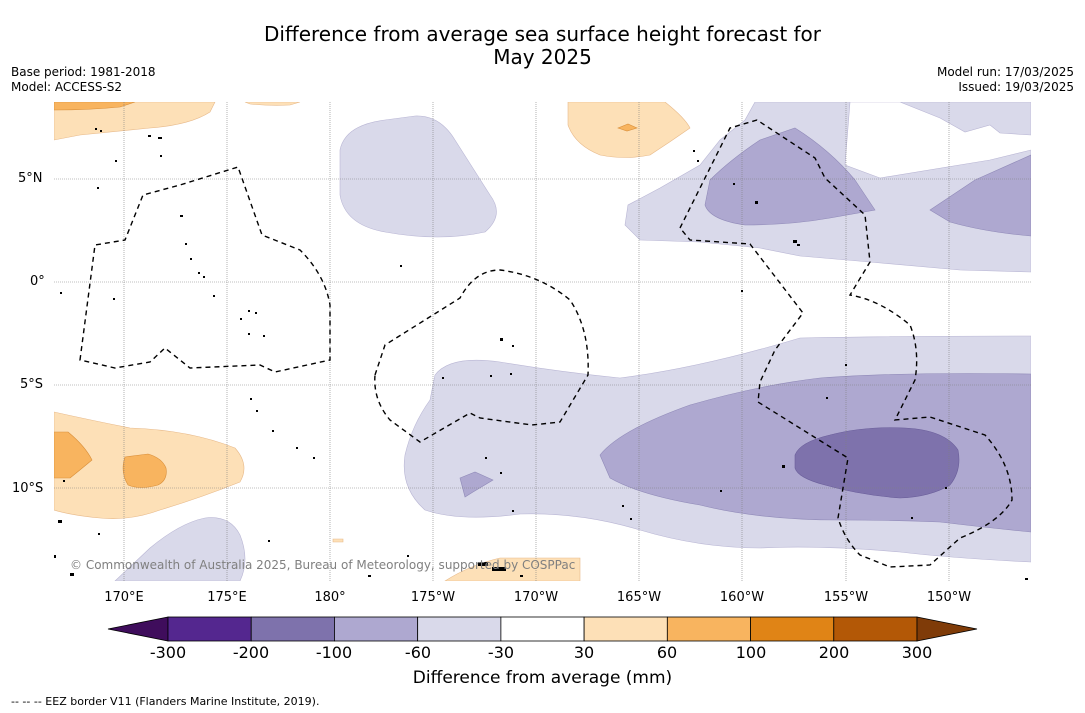 The height and width of the screenshot is (713, 1085). What do you see at coordinates (83, 72) in the screenshot?
I see `base-period: Base period: 1981-2018` at bounding box center [83, 72].